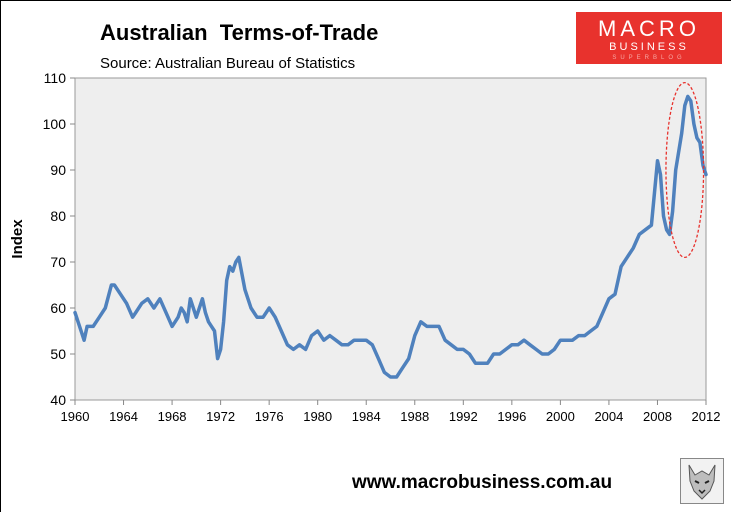 The width and height of the screenshot is (731, 512). Describe the element at coordinates (463, 416) in the screenshot. I see `x-tick-label: 1992` at that location.